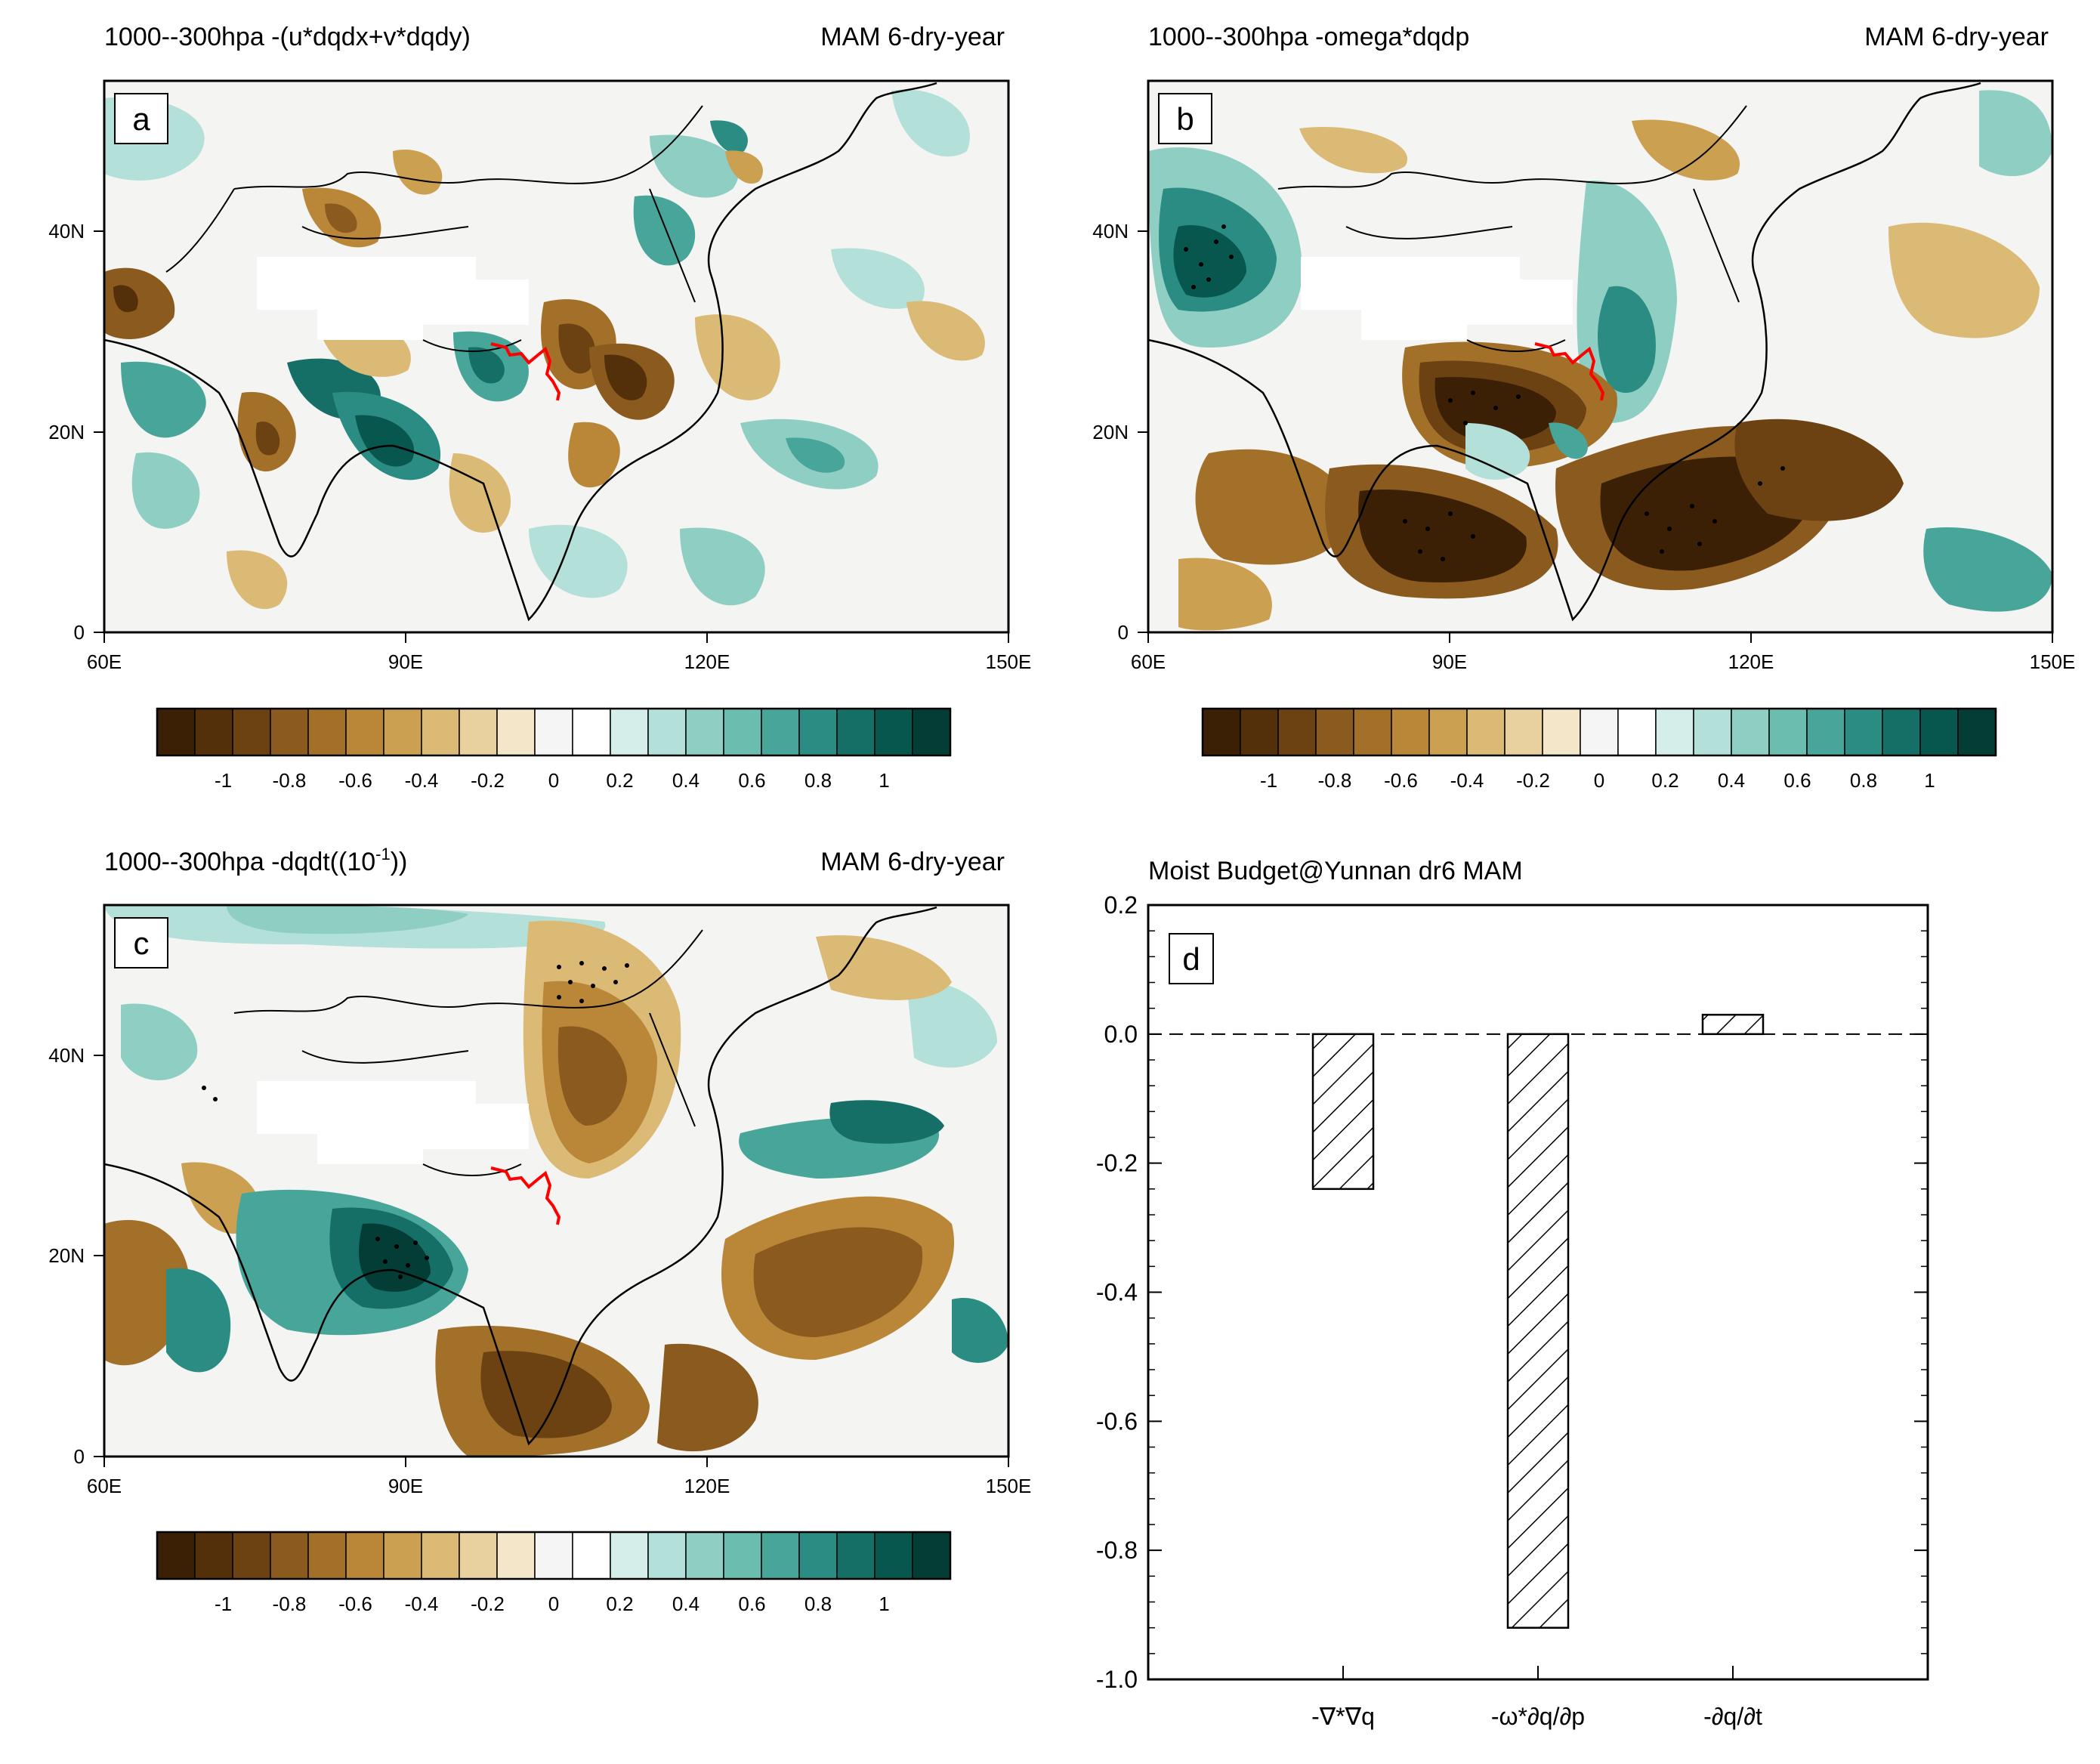  I want to click on panel-c-title-sup: -1, so click(383, 854).